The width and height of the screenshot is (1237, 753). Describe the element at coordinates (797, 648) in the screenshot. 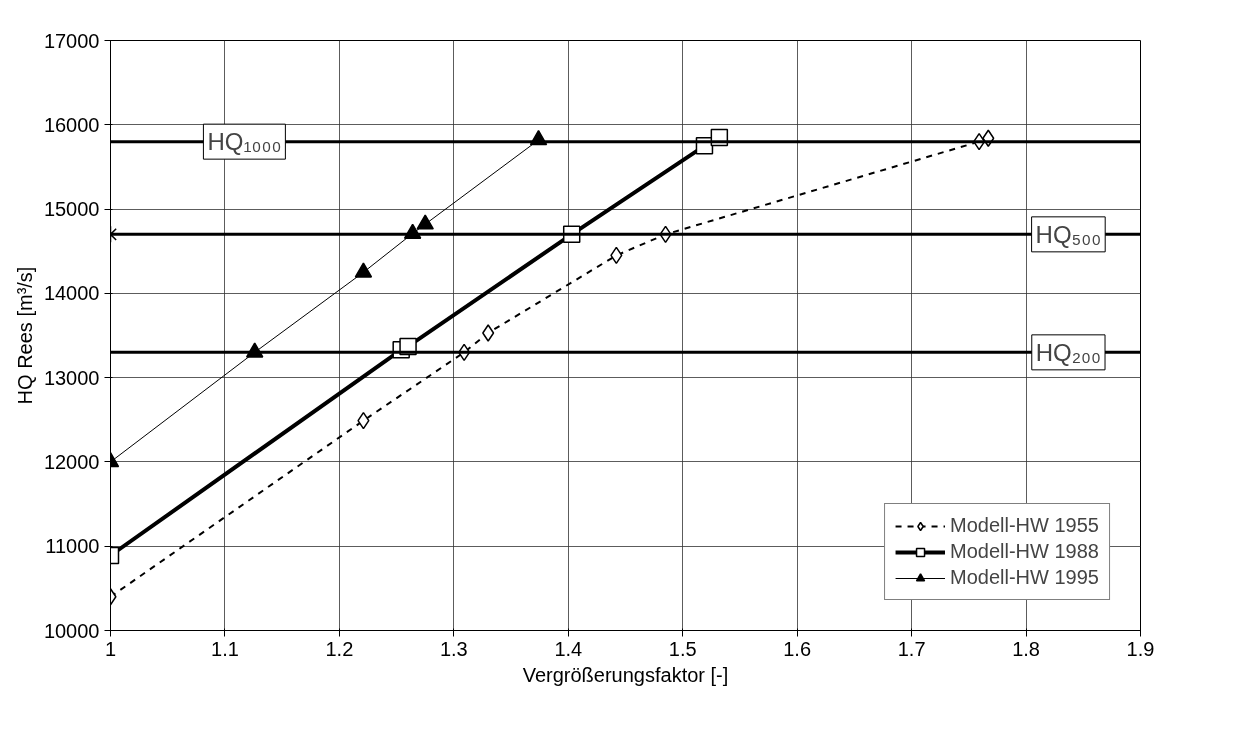

I see `x-tick-label: 1.6` at that location.